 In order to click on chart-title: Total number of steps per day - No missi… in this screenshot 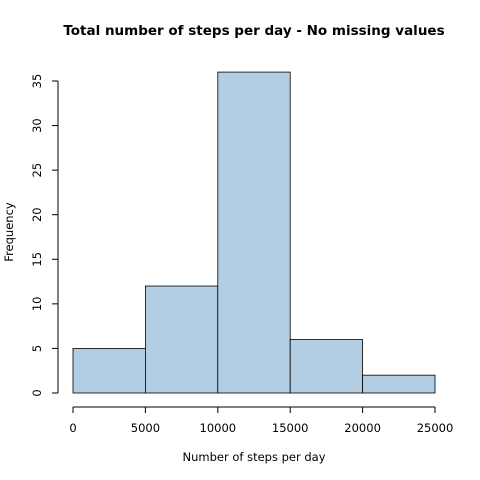, I will do `click(253, 31)`.